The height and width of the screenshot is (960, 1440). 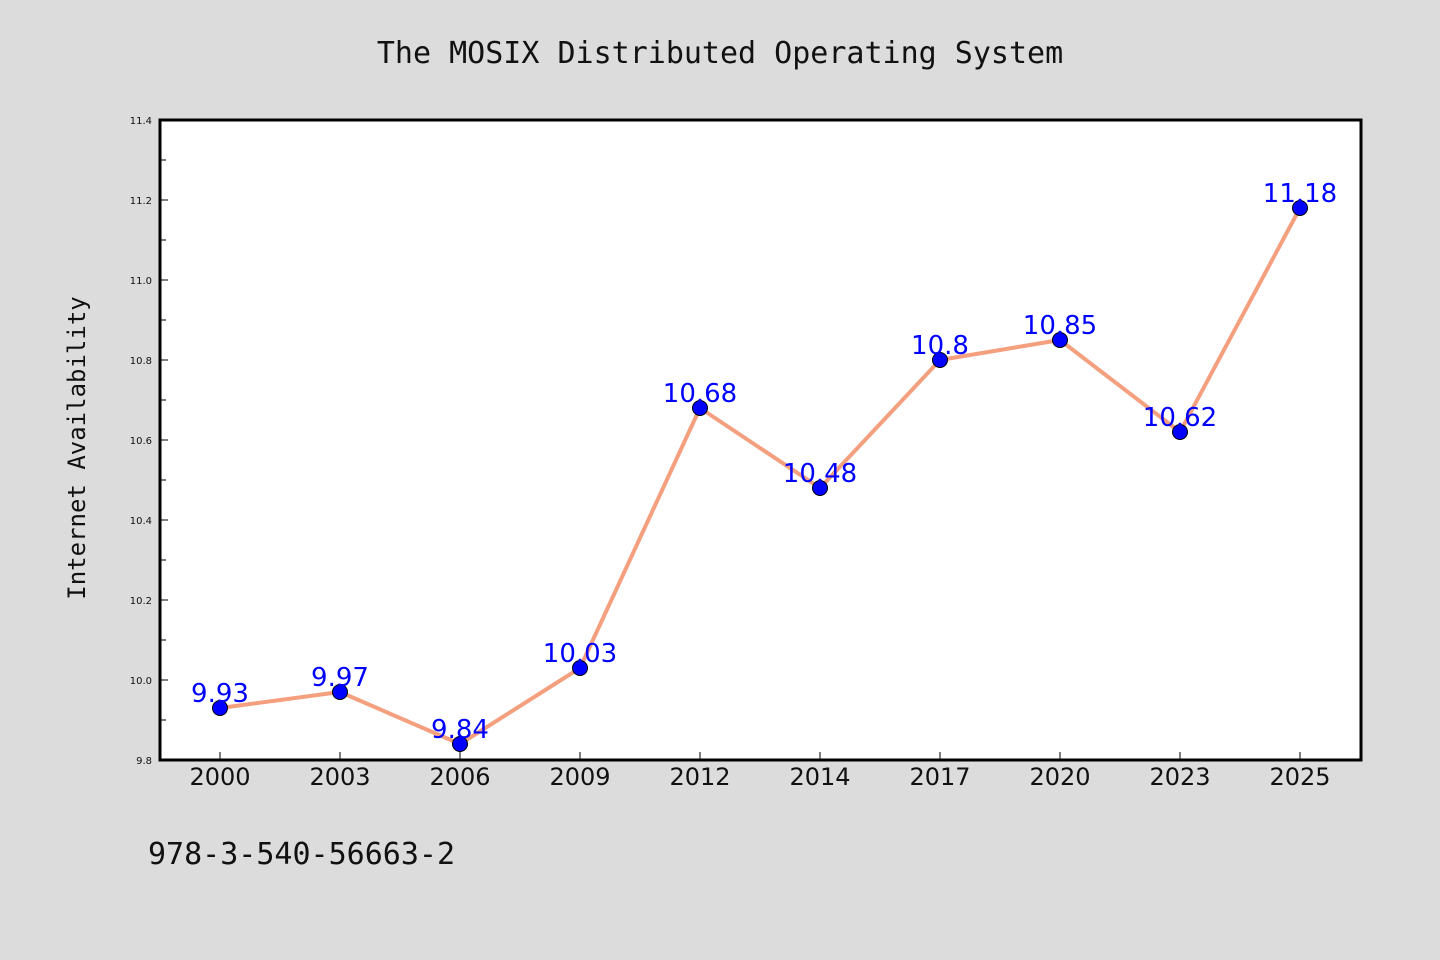 I want to click on y-tick-label: 10.8, so click(x=141, y=361).